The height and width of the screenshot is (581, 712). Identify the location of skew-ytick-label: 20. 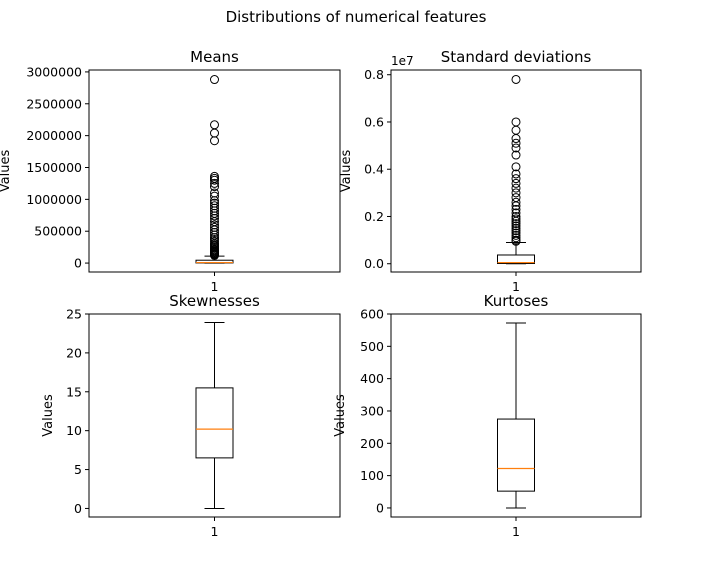
(74, 352).